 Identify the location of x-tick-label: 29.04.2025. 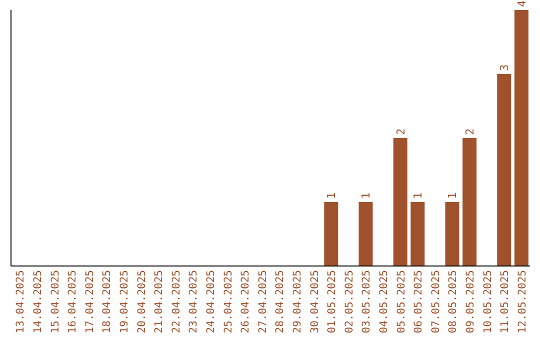
(297, 302).